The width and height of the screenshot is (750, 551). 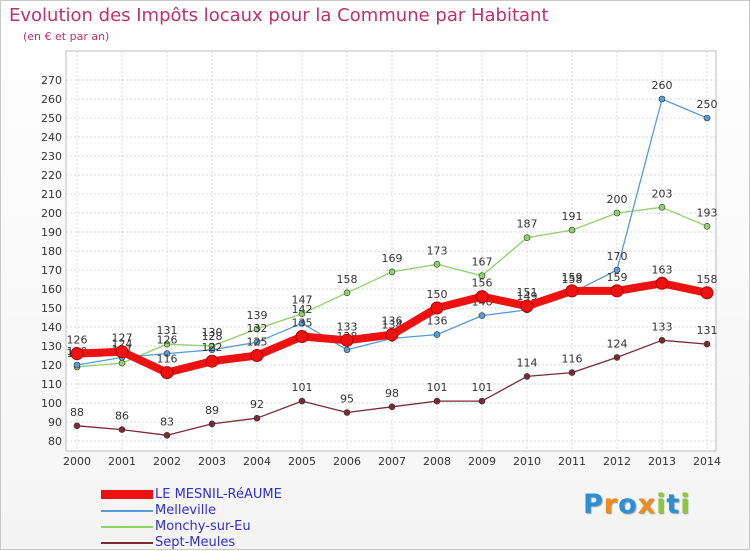 I want to click on logo-letter: r, so click(x=611, y=504).